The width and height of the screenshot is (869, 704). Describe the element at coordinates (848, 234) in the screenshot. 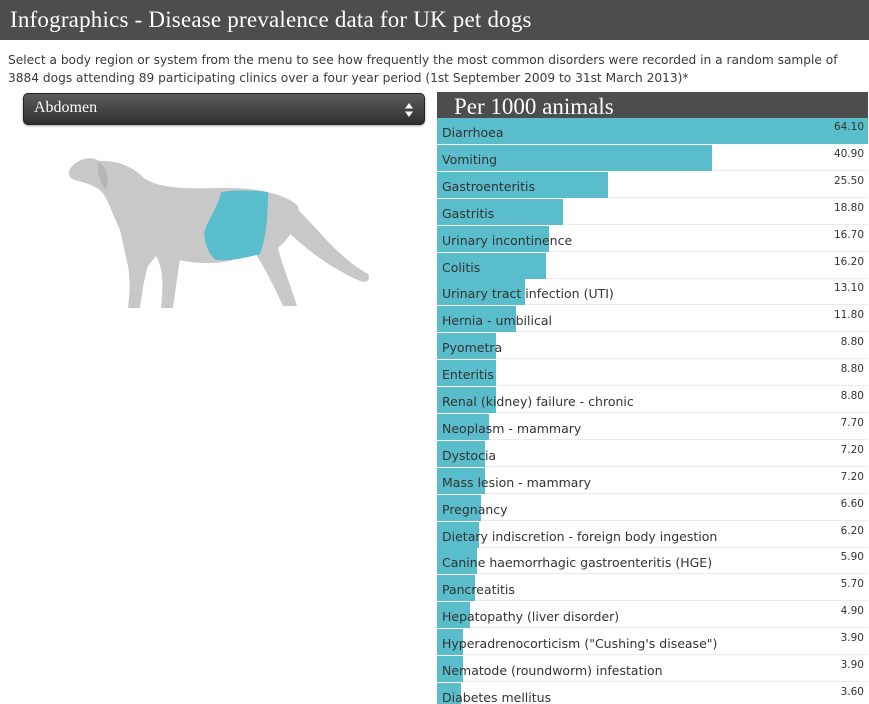

I see `prevalence-value: 16.70` at that location.